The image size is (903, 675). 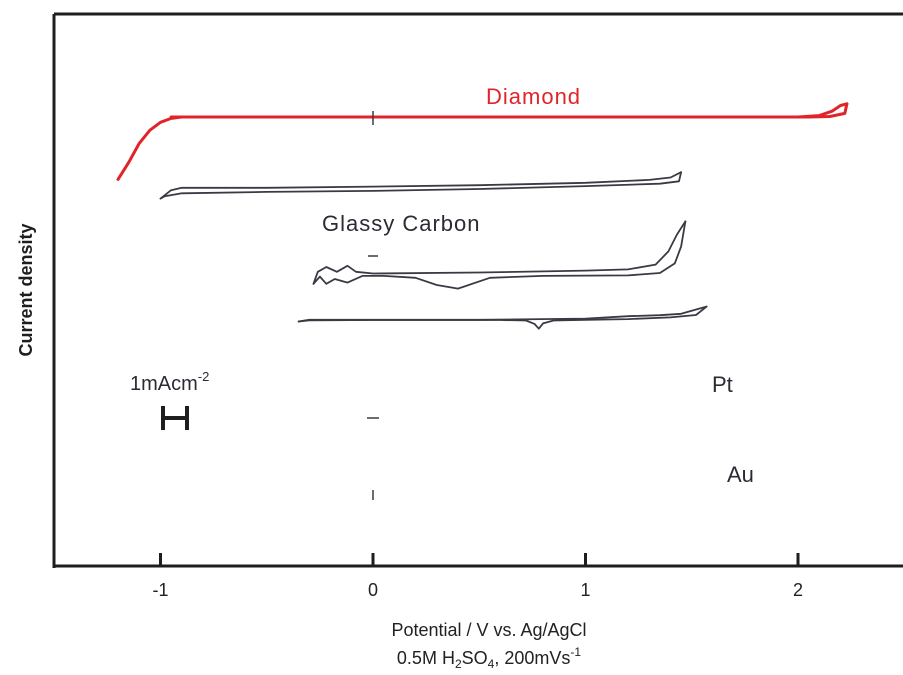 What do you see at coordinates (373, 590) in the screenshot?
I see `x-tick-label-1: 0` at bounding box center [373, 590].